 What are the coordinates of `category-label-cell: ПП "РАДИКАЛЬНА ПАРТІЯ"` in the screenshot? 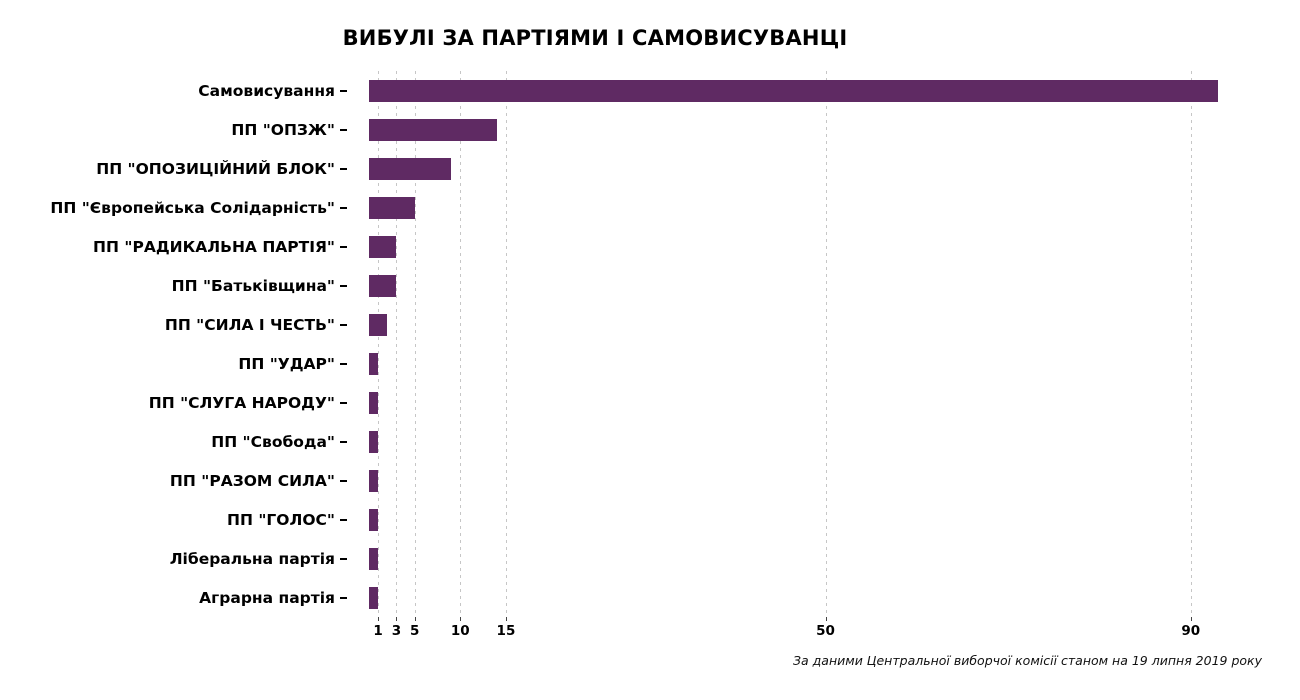 It's located at (173, 247).